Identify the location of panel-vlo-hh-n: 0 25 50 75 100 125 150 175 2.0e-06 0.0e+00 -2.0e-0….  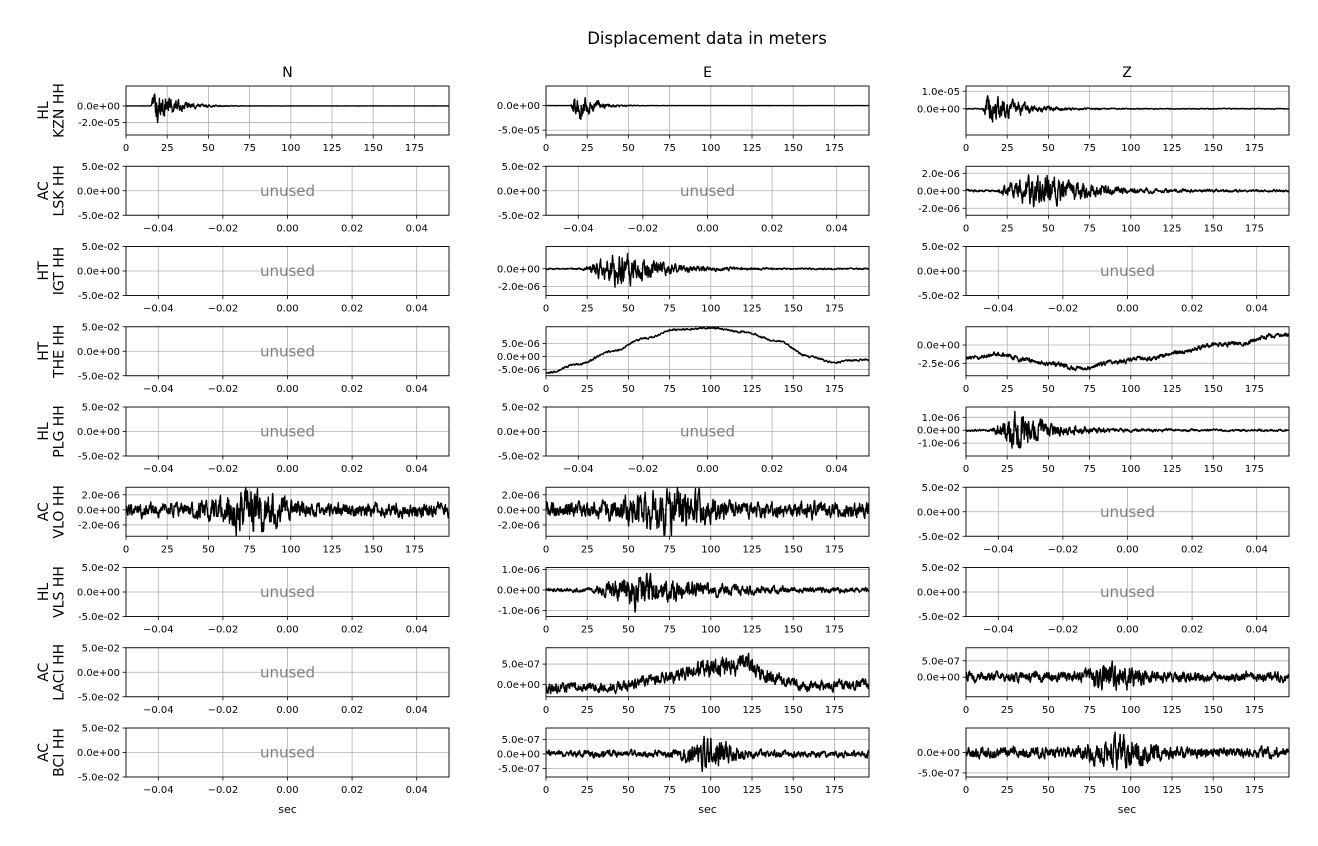
(263, 520).